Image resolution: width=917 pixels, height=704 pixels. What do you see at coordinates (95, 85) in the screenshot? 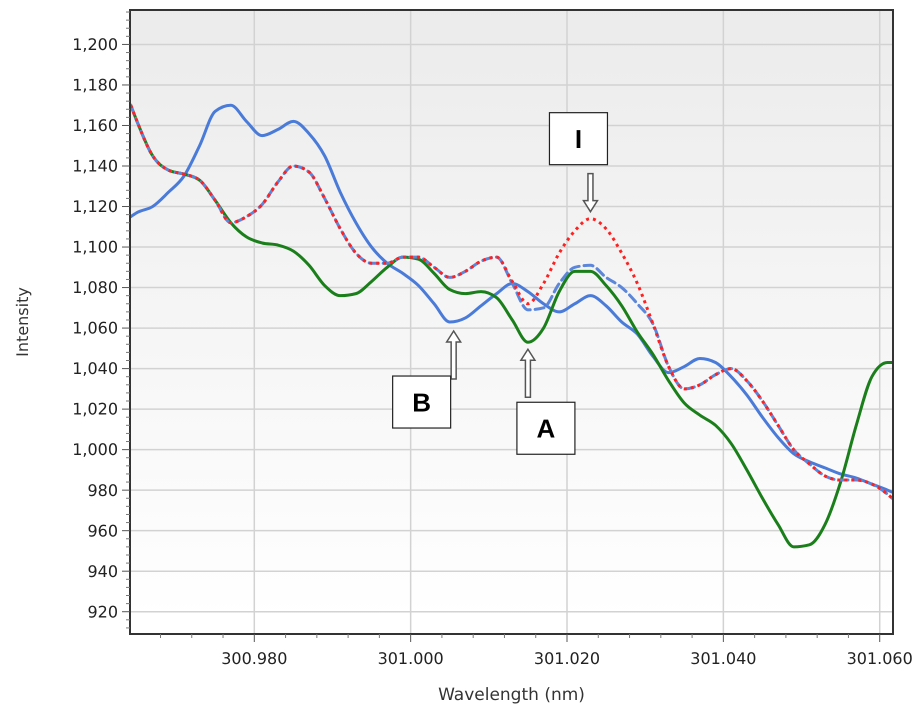
I see `y-tick-label: 1,180` at bounding box center [95, 85].